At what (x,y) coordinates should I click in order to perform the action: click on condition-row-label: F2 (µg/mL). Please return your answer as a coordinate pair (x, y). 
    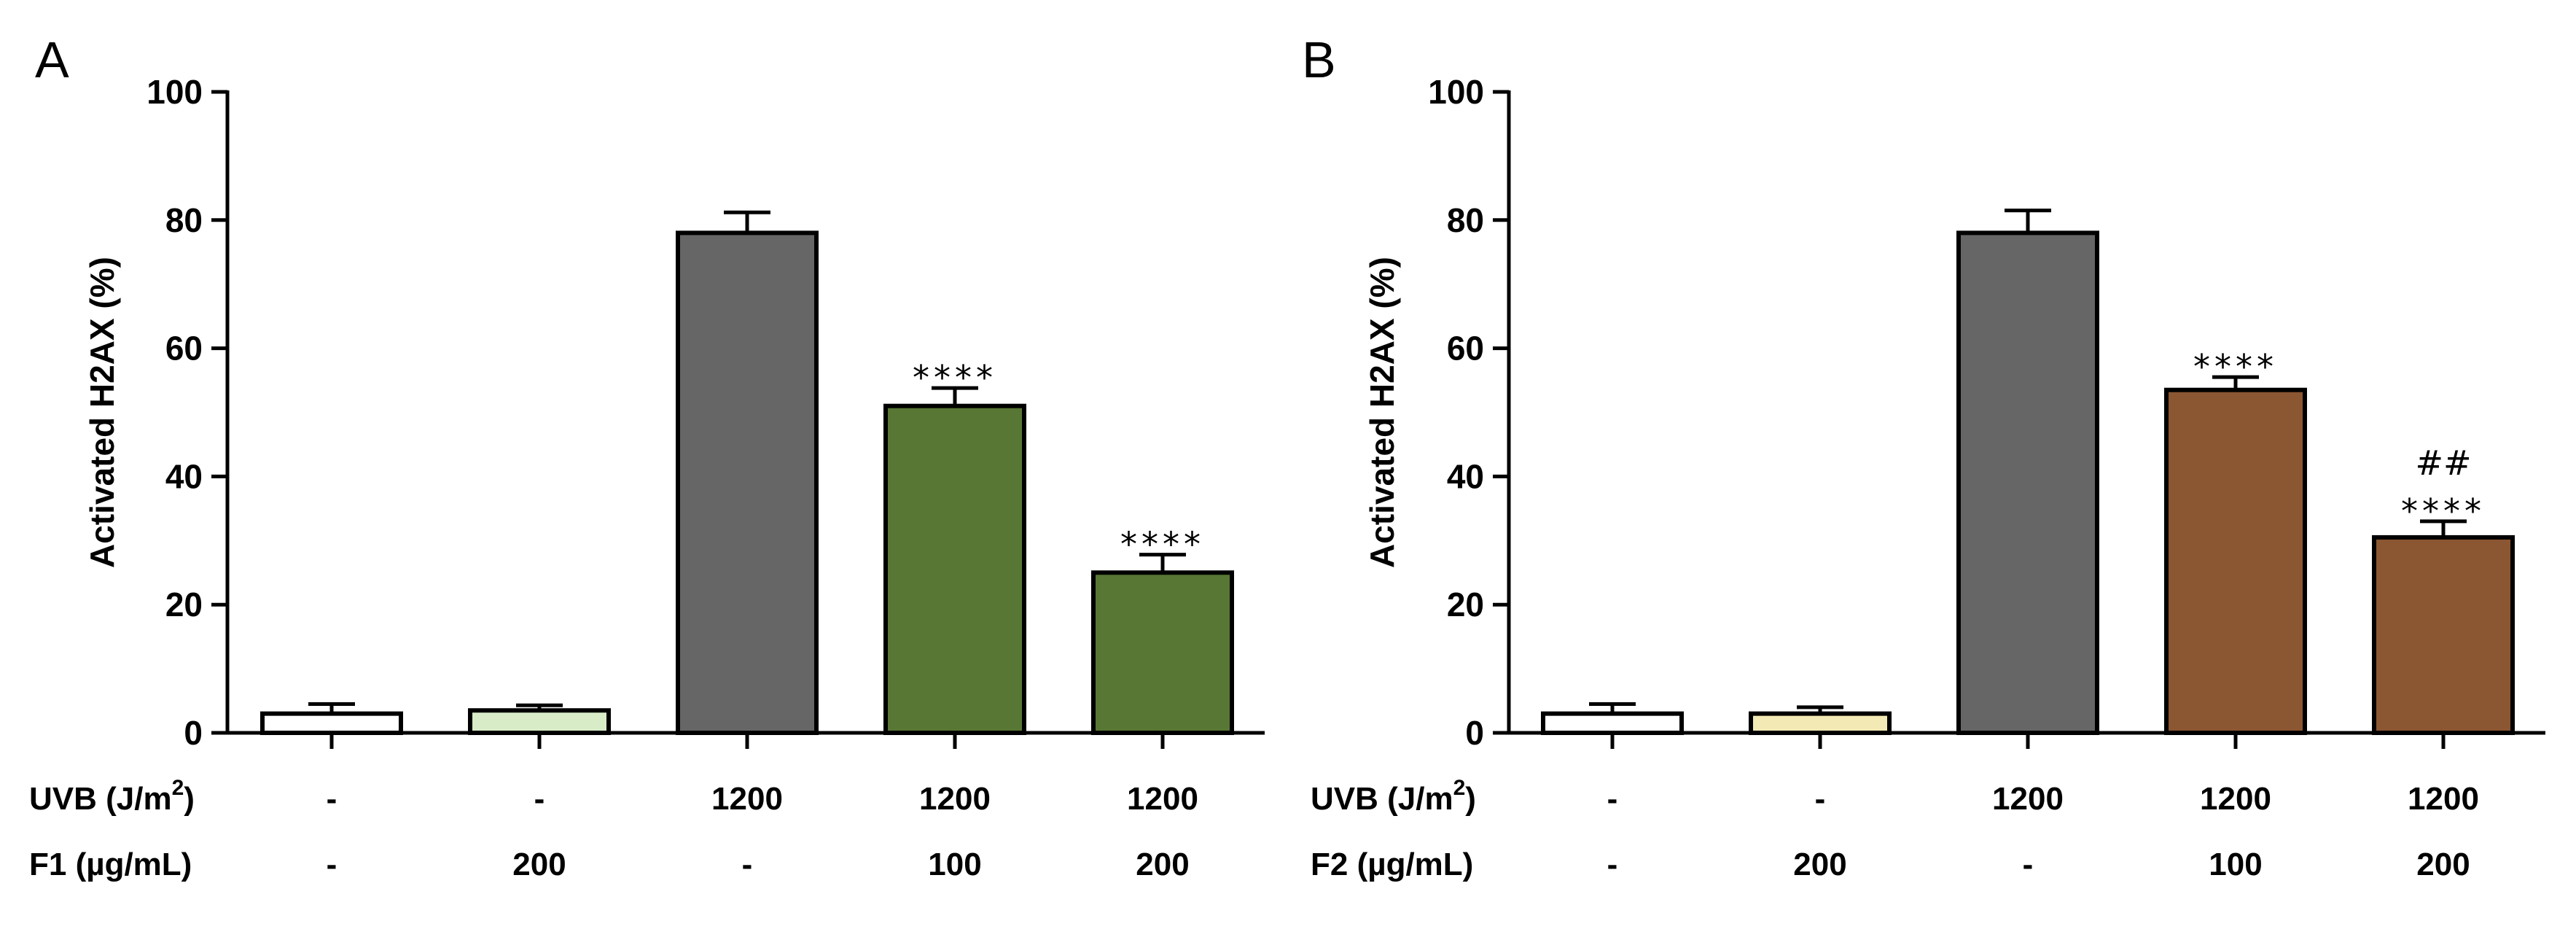
    Looking at the image, I should click on (1392, 864).